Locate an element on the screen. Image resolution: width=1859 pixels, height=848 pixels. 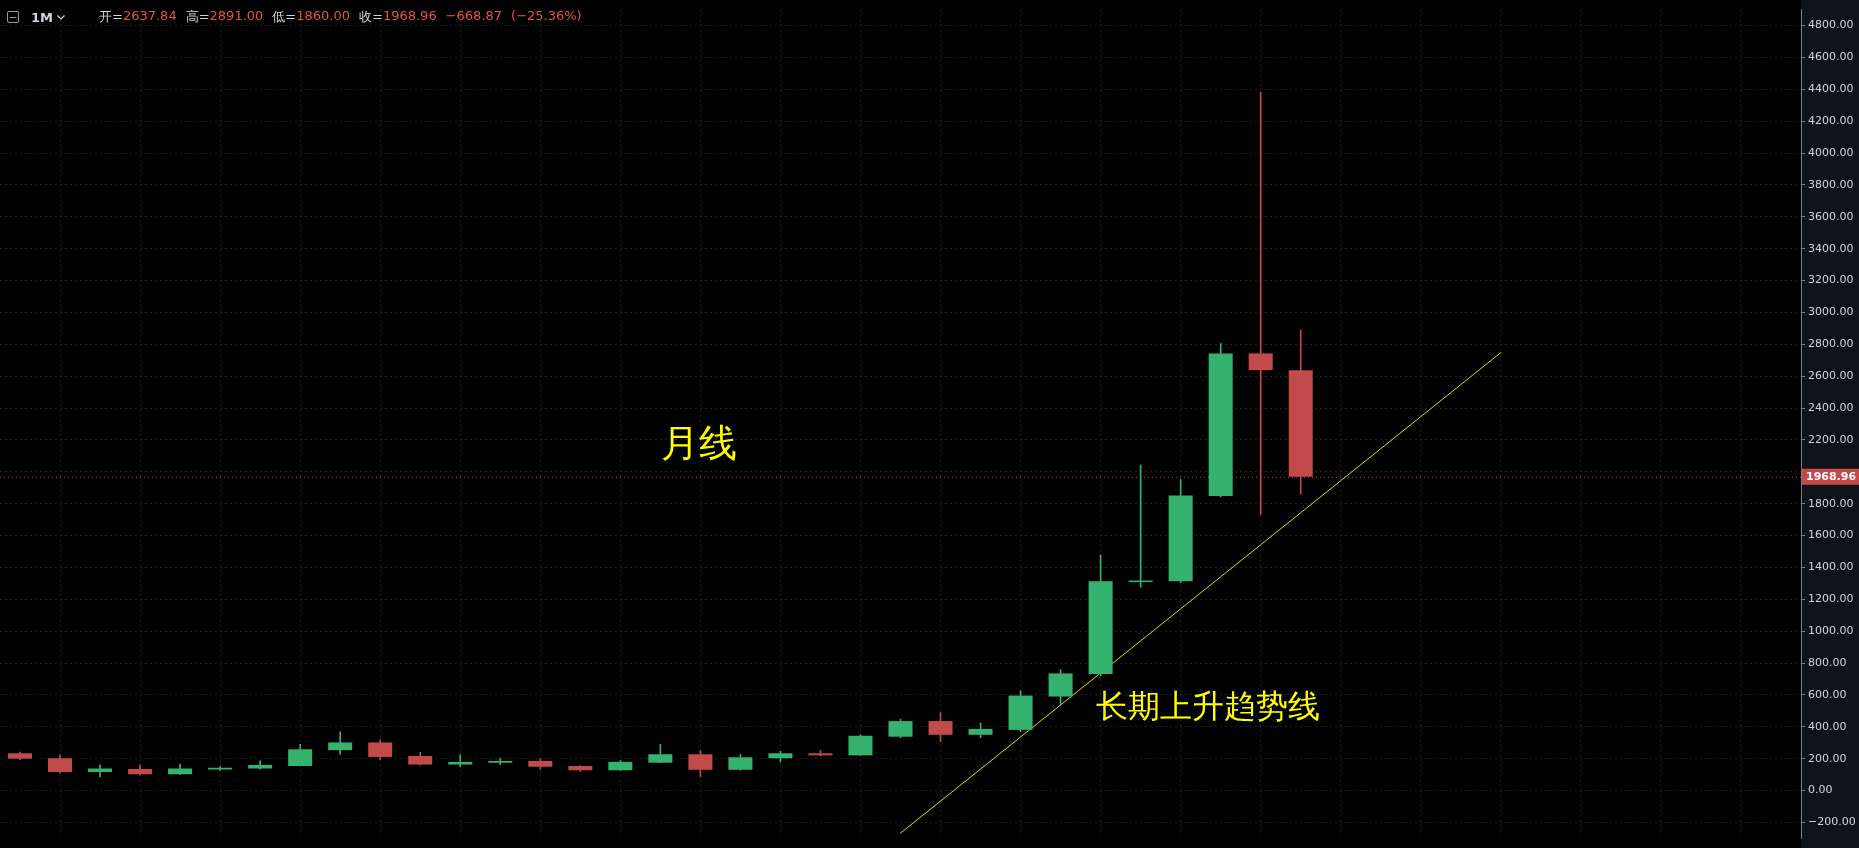
y-tick-label: 3000.00 is located at coordinates (1831, 312).